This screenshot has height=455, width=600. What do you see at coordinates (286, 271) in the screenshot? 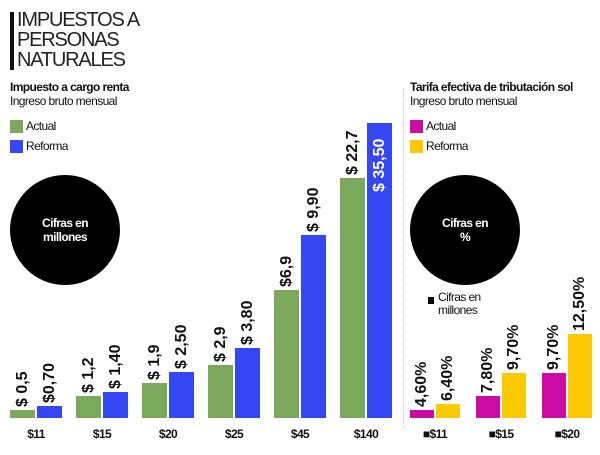
I see `data-label: $6,9` at bounding box center [286, 271].